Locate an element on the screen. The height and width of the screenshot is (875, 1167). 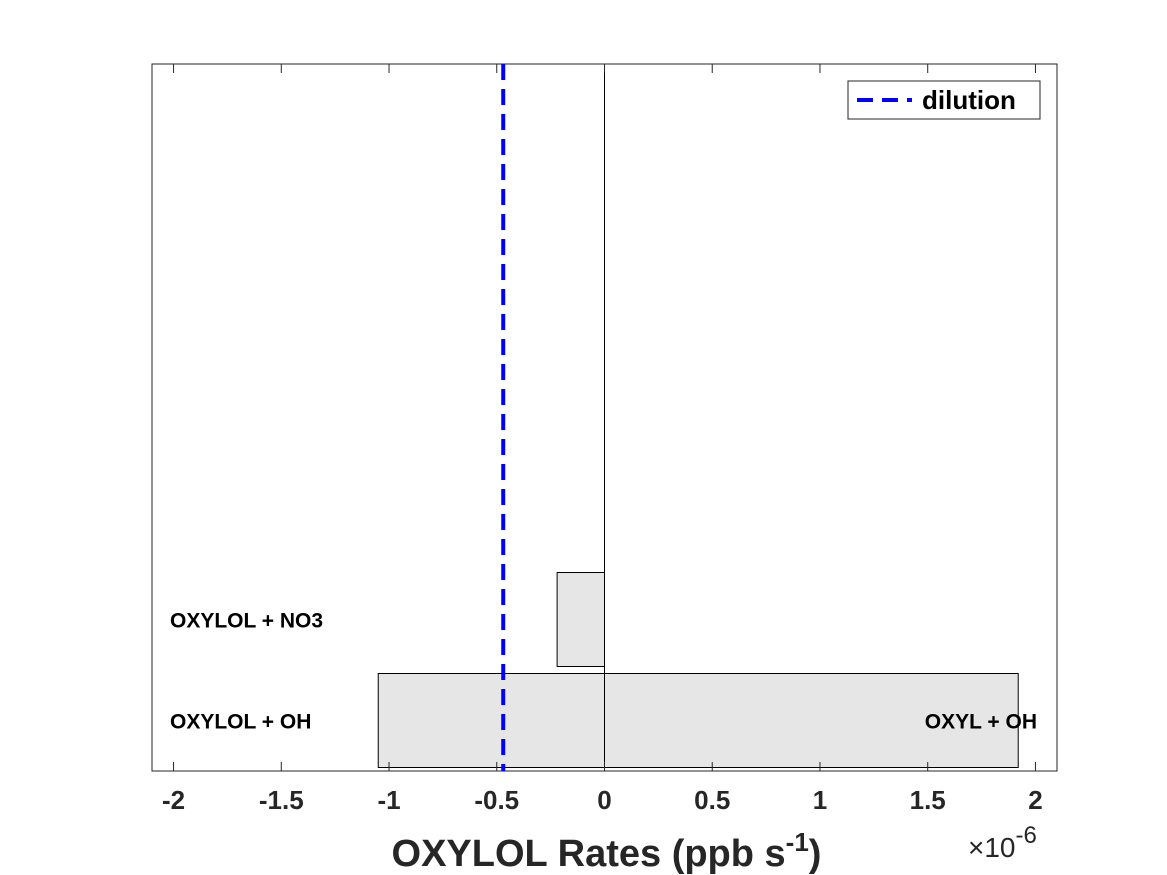
bar-label-1: OXYL + OH is located at coordinates (981, 722).